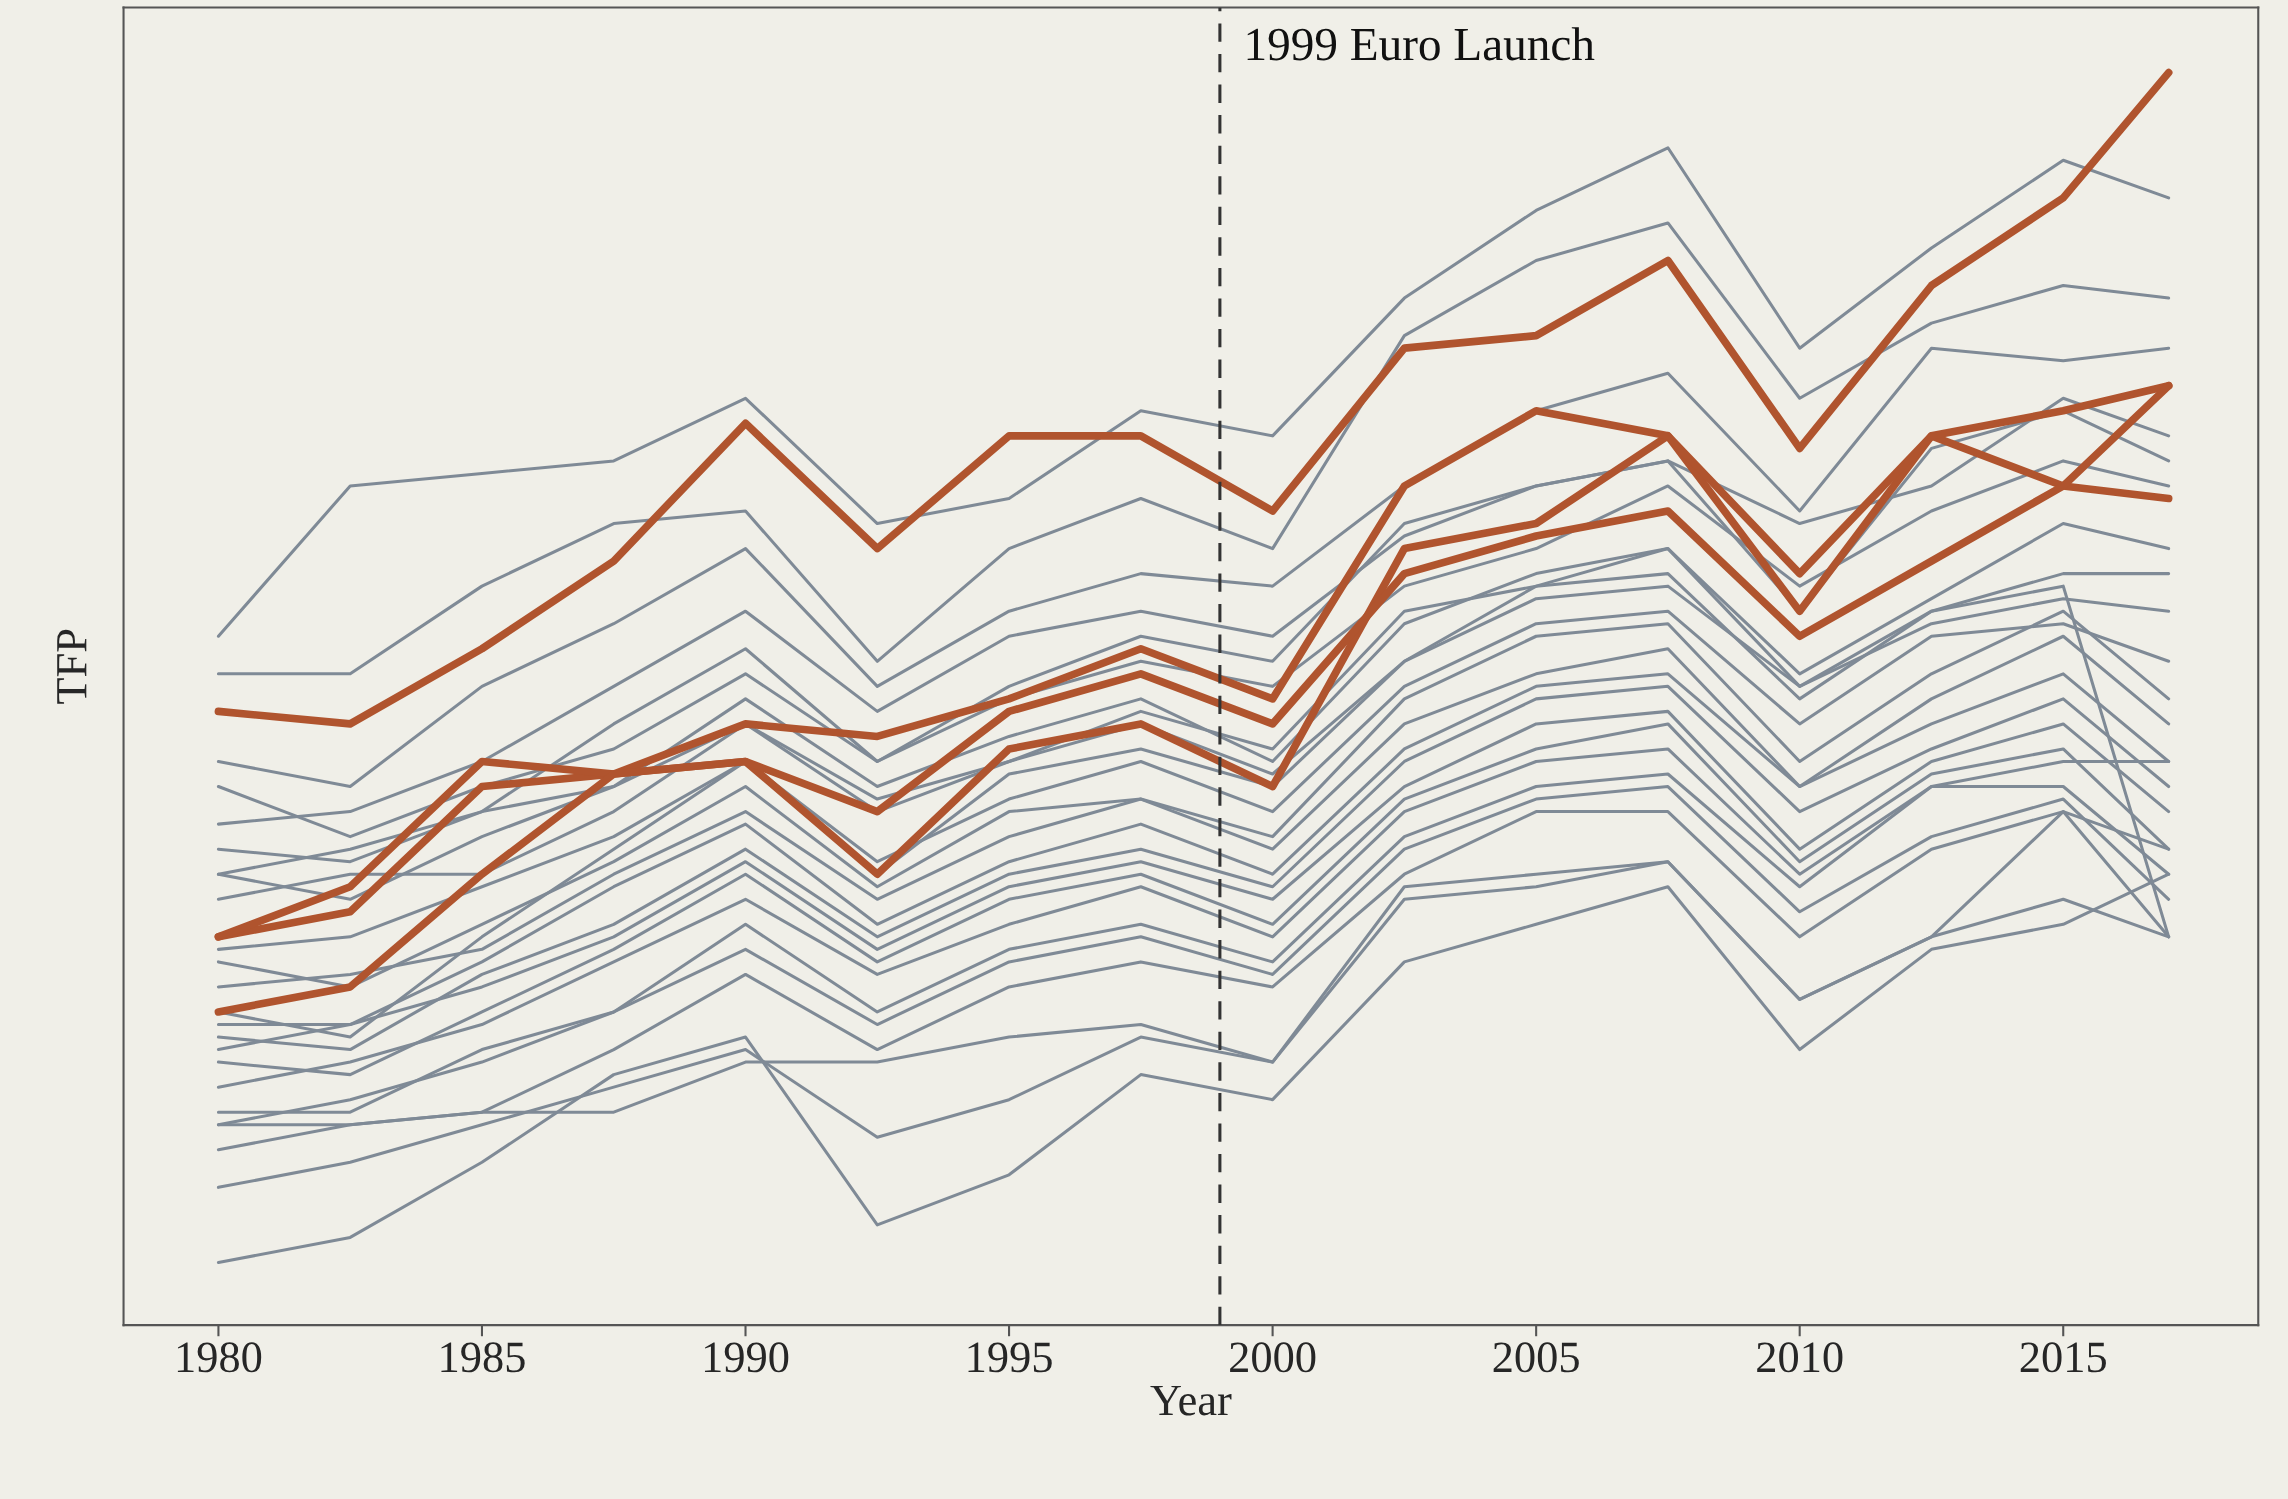 Image resolution: width=2288 pixels, height=1499 pixels. What do you see at coordinates (2063, 1357) in the screenshot?
I see `x-tick-label: 2015` at bounding box center [2063, 1357].